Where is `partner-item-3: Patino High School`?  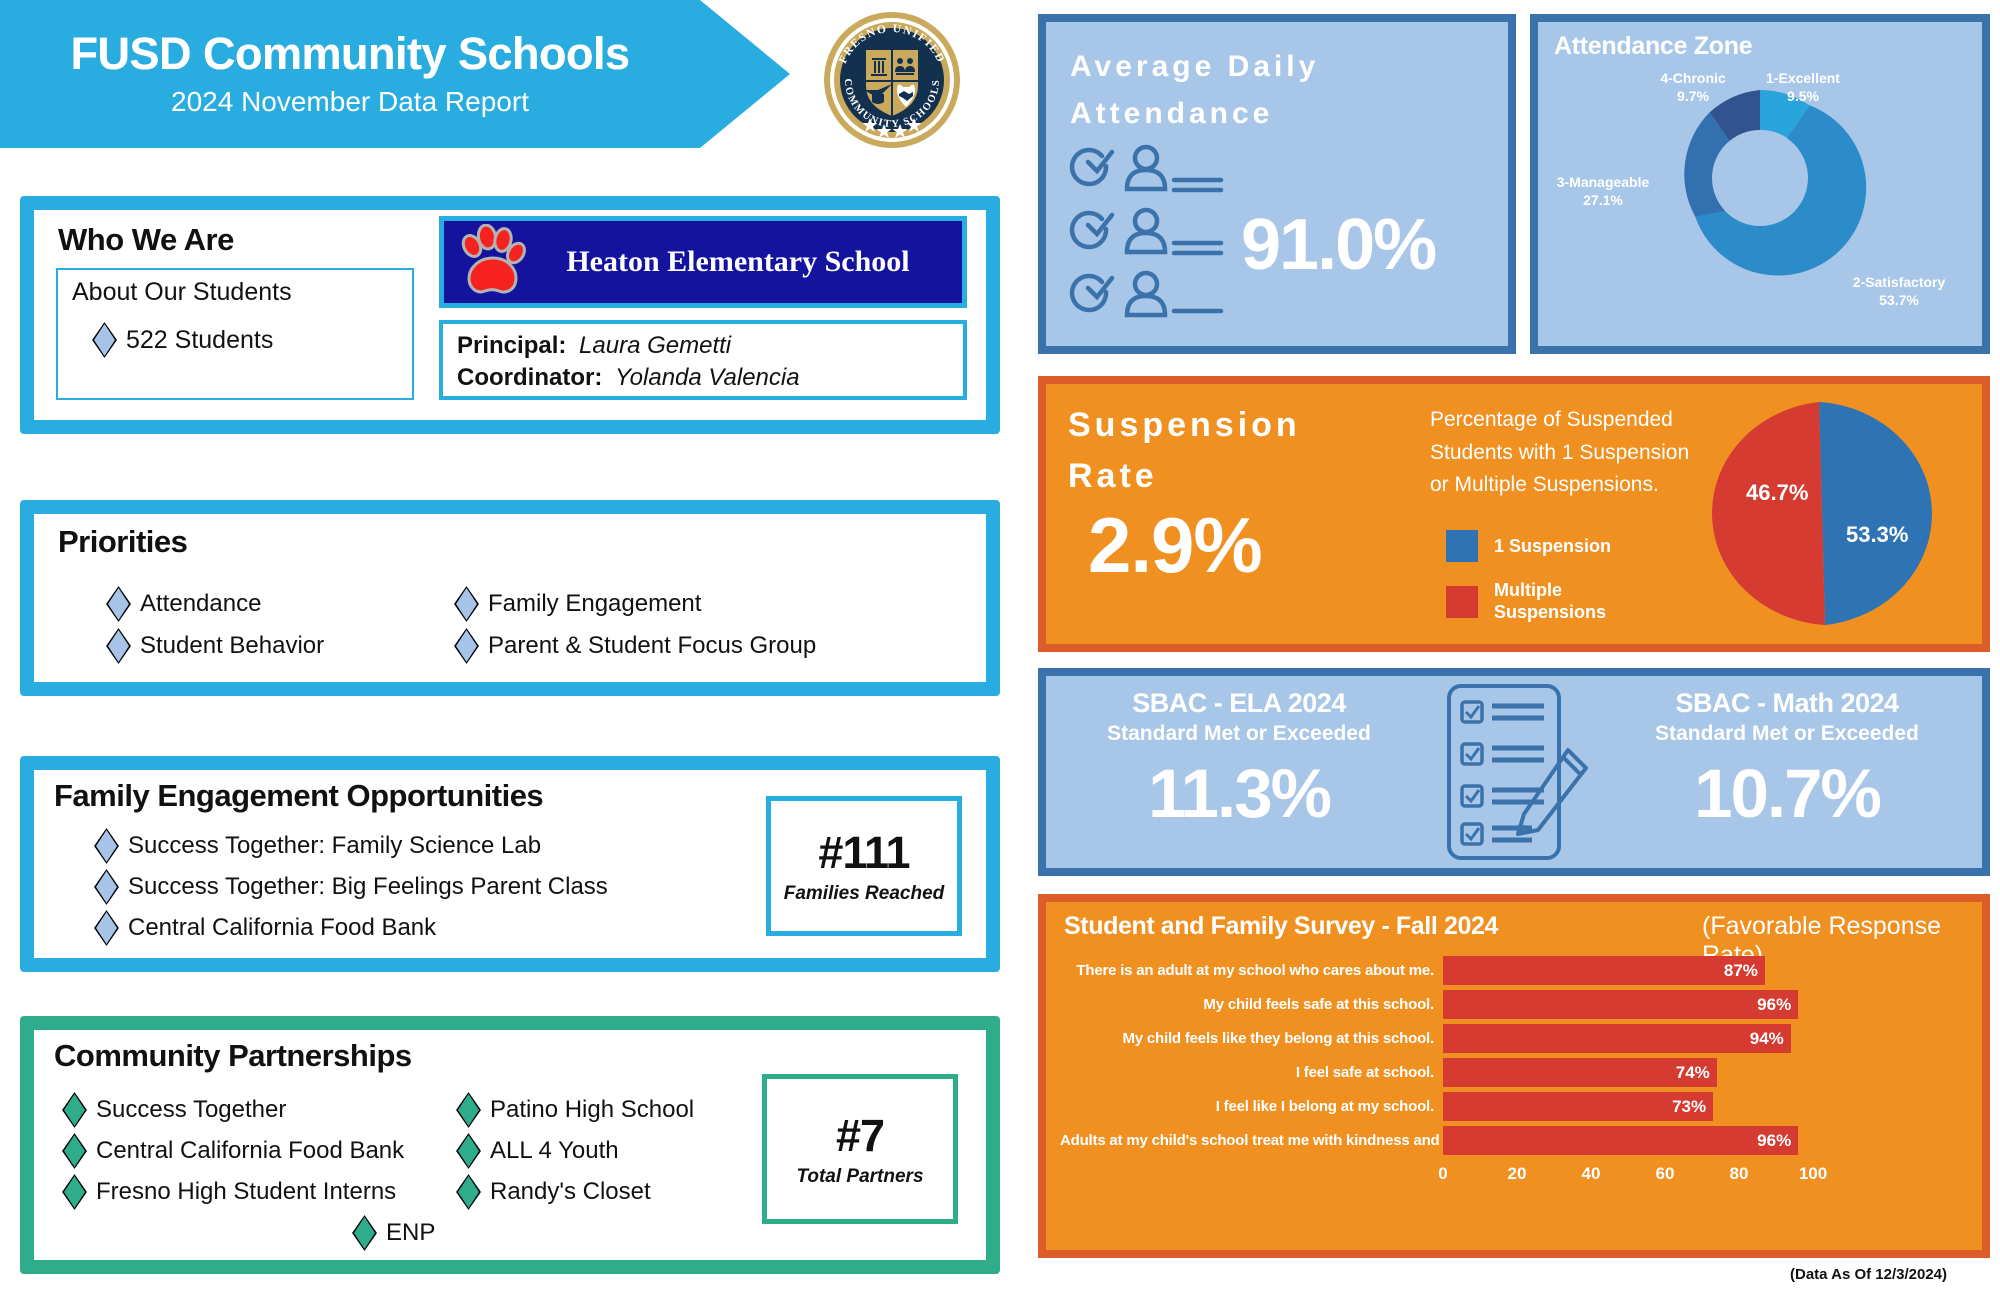
partner-item-3: Patino High School is located at coordinates (575, 1110).